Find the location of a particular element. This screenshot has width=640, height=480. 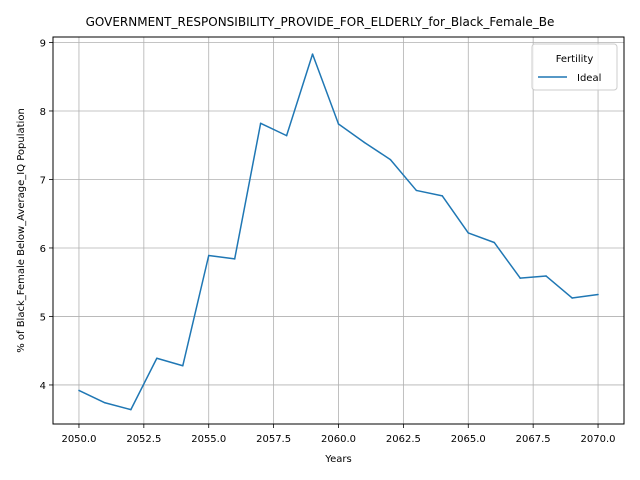

y-tick-label: 7 is located at coordinates (43, 180).